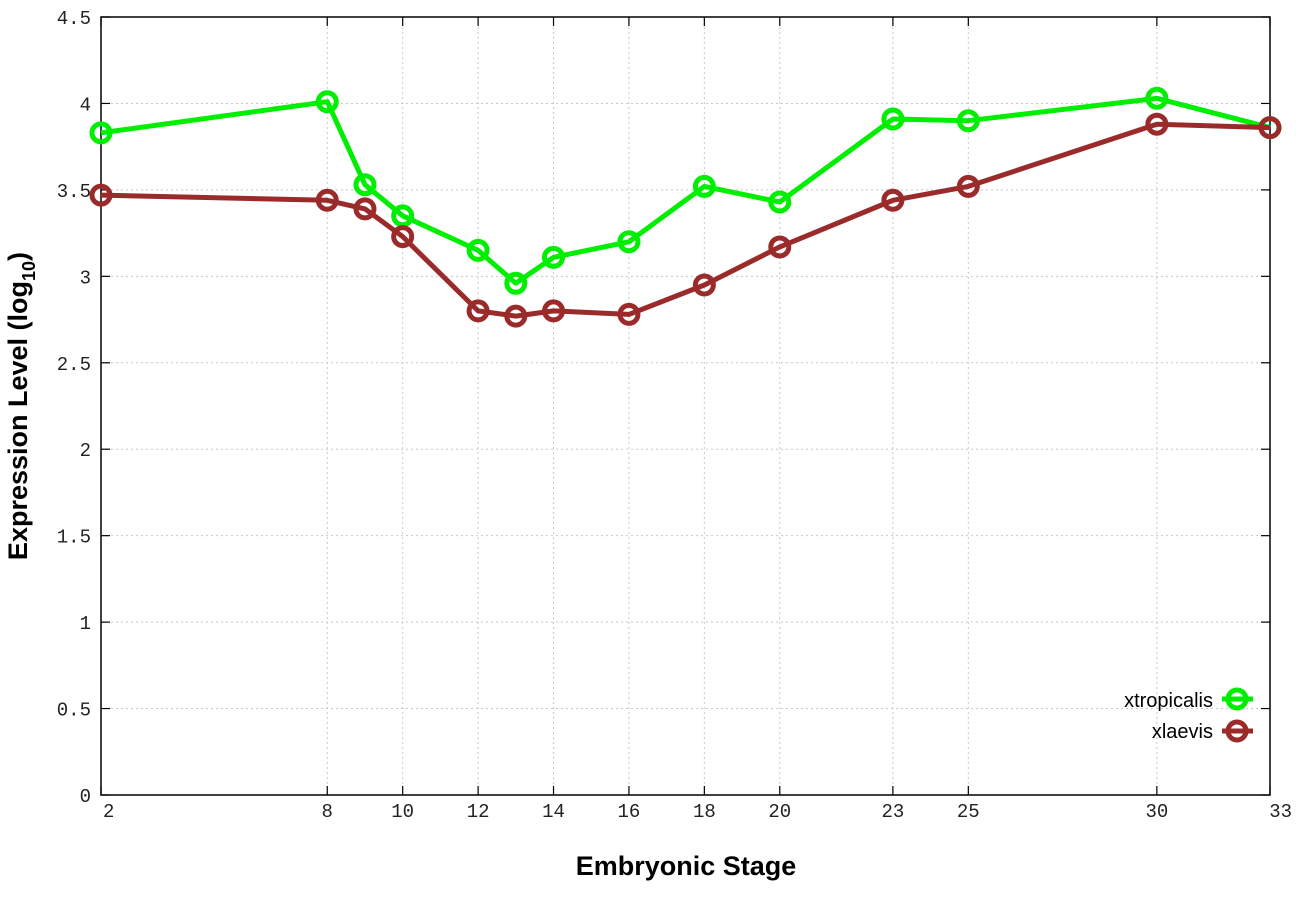  What do you see at coordinates (686, 866) in the screenshot?
I see `x-axis-title: Embryonic Stage` at bounding box center [686, 866].